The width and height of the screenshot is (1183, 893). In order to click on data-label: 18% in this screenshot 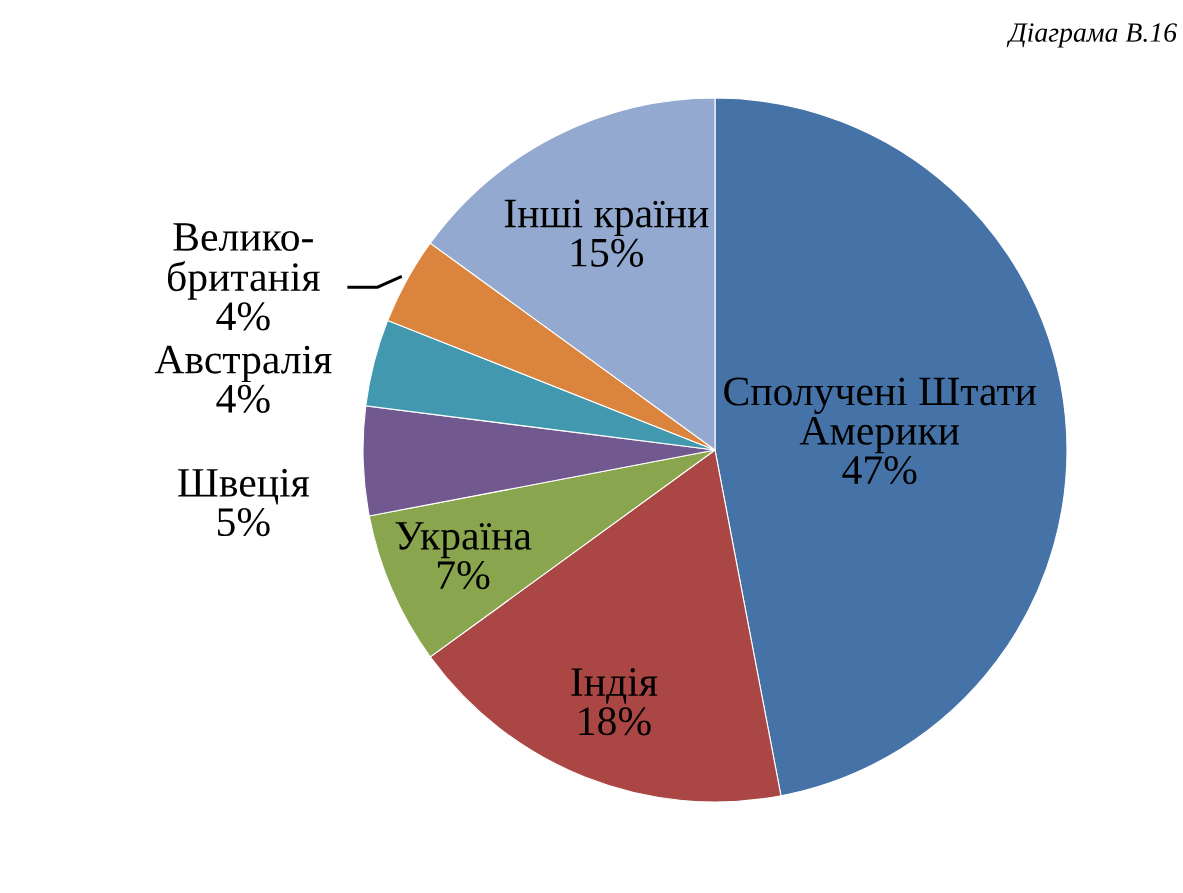, I will do `click(615, 721)`.